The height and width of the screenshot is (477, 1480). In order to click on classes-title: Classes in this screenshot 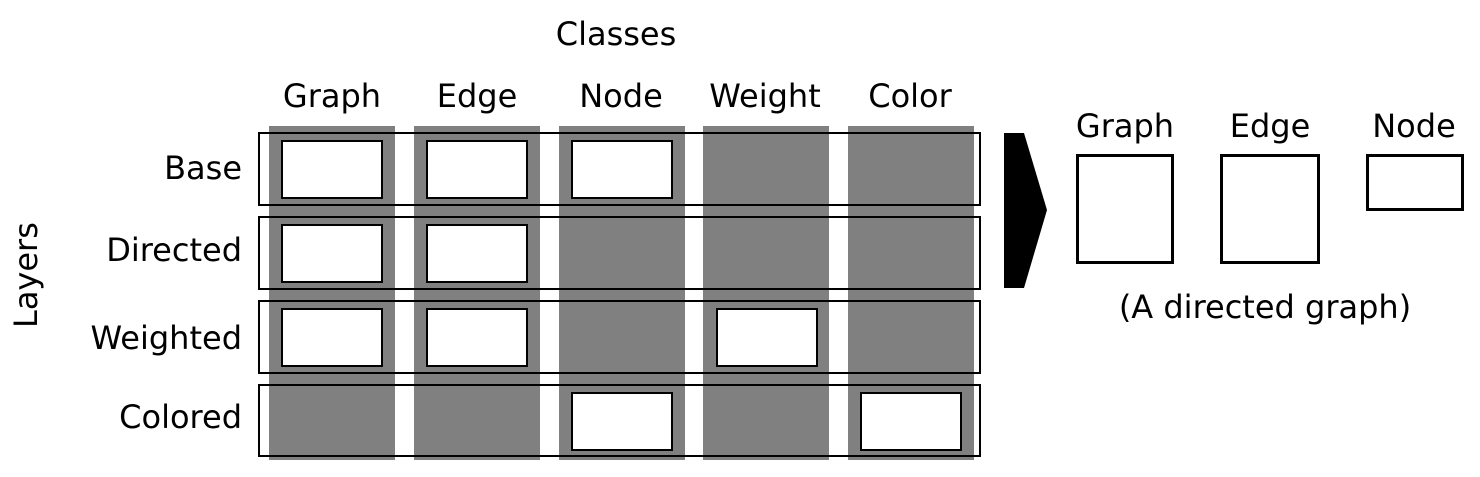, I will do `click(616, 34)`.